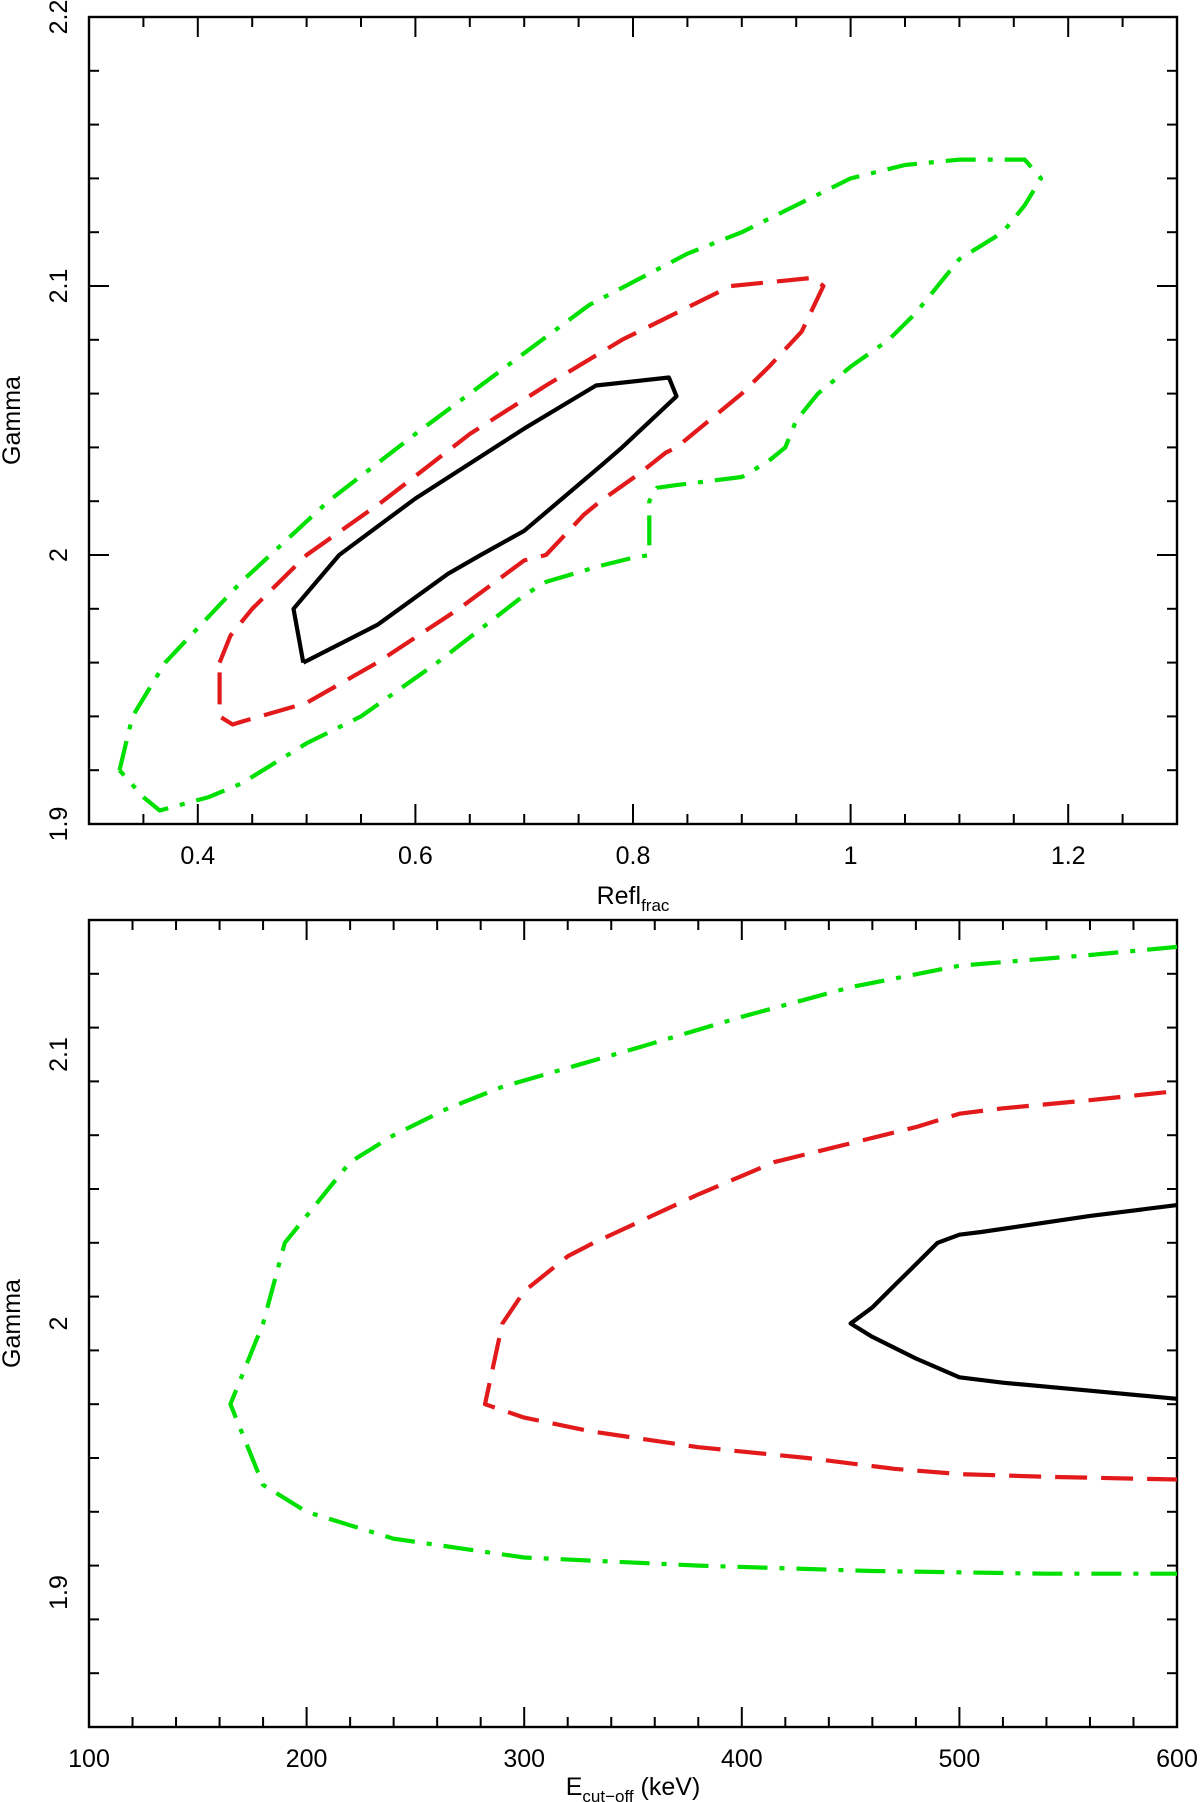  What do you see at coordinates (633, 856) in the screenshot?
I see `x-tick-label: 0.8` at bounding box center [633, 856].